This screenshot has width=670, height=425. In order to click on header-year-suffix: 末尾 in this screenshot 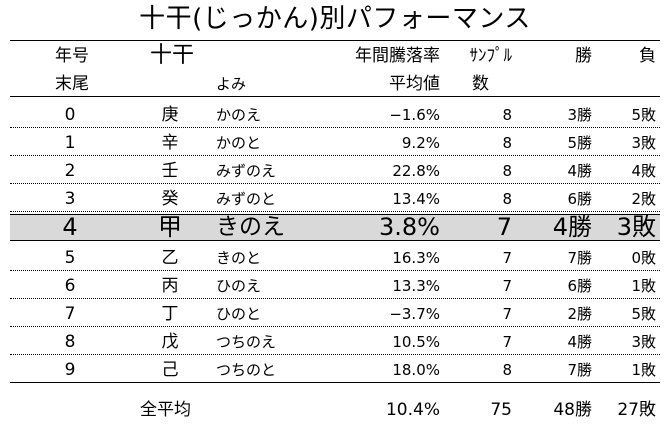, I will do `click(72, 84)`.